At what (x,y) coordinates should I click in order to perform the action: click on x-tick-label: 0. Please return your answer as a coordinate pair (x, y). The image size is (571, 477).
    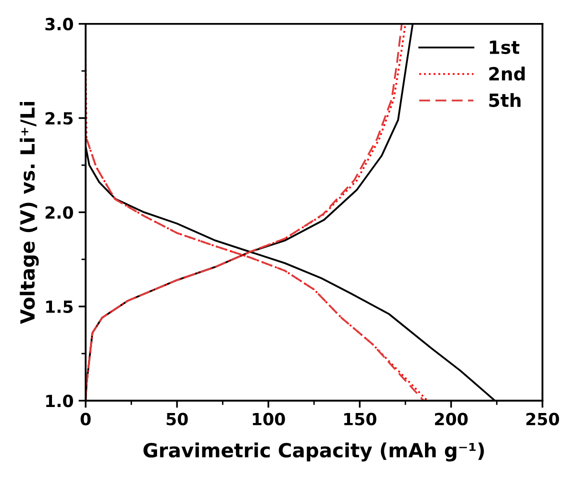
    Looking at the image, I should click on (85, 419).